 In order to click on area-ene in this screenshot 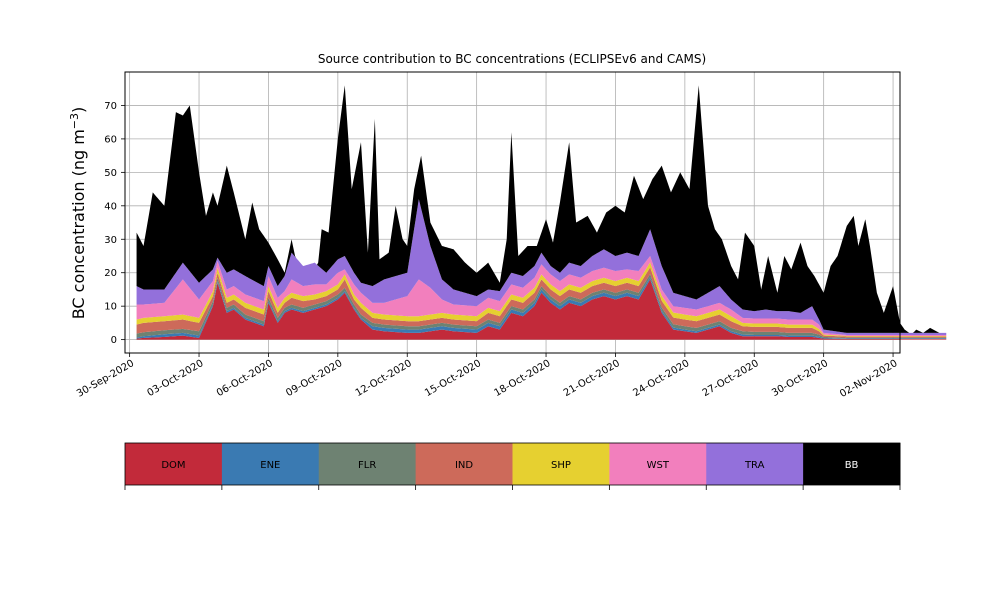, I will do `click(541, 308)`.